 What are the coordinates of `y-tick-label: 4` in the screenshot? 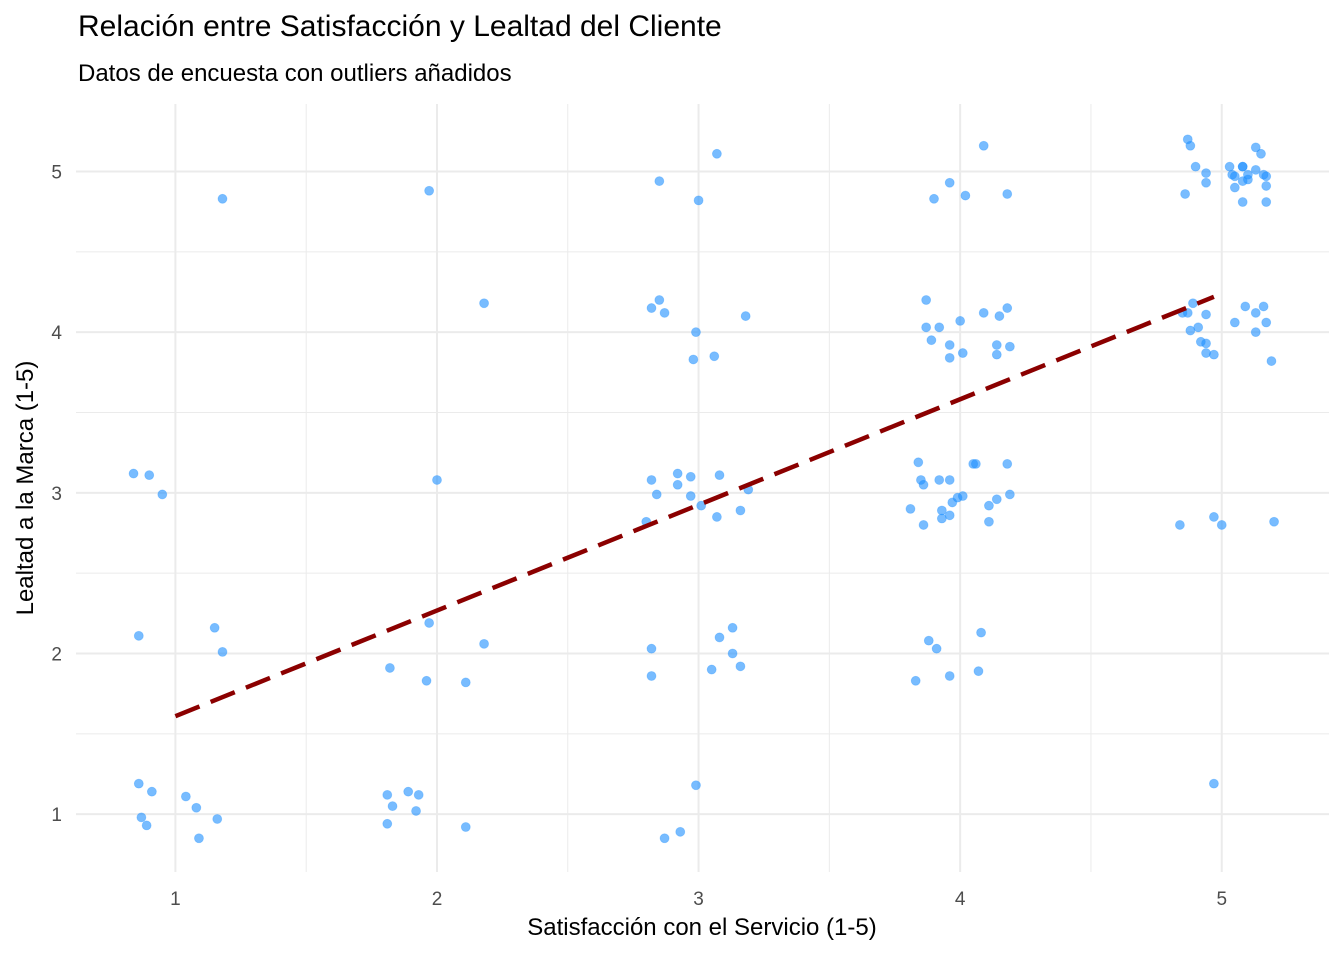 It's located at (56, 333).